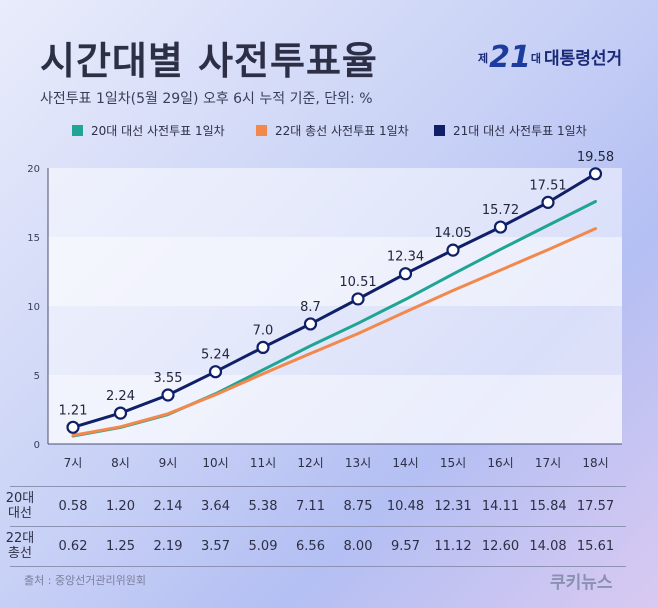 This screenshot has height=608, width=658. I want to click on table-row-label-20: 20대 대선, so click(20, 506).